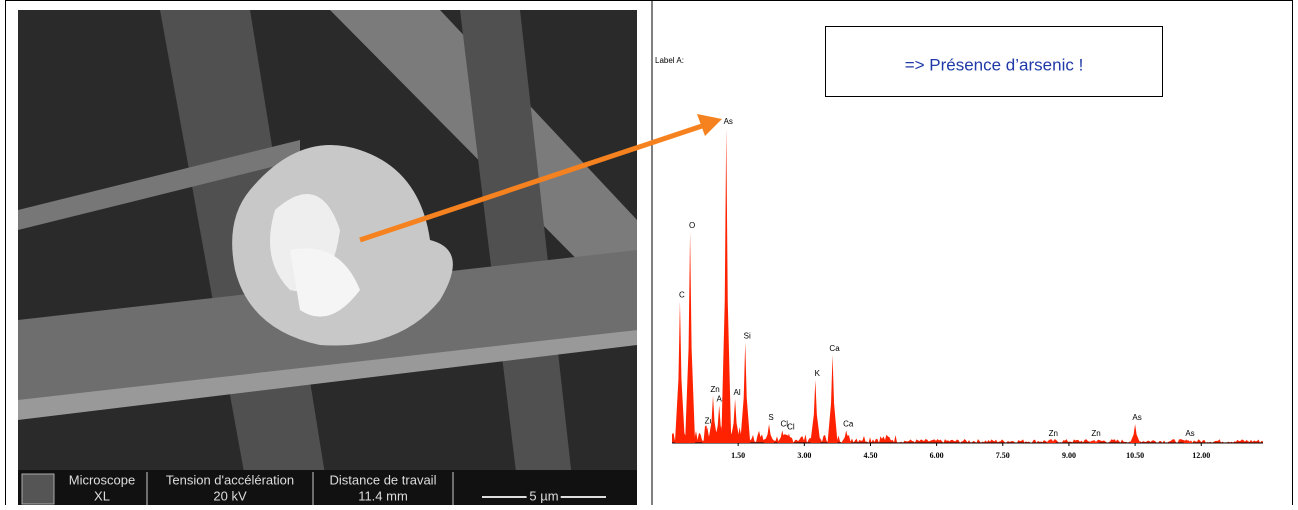  Describe the element at coordinates (870, 455) in the screenshot. I see `x-tick-label: 4.50` at that location.